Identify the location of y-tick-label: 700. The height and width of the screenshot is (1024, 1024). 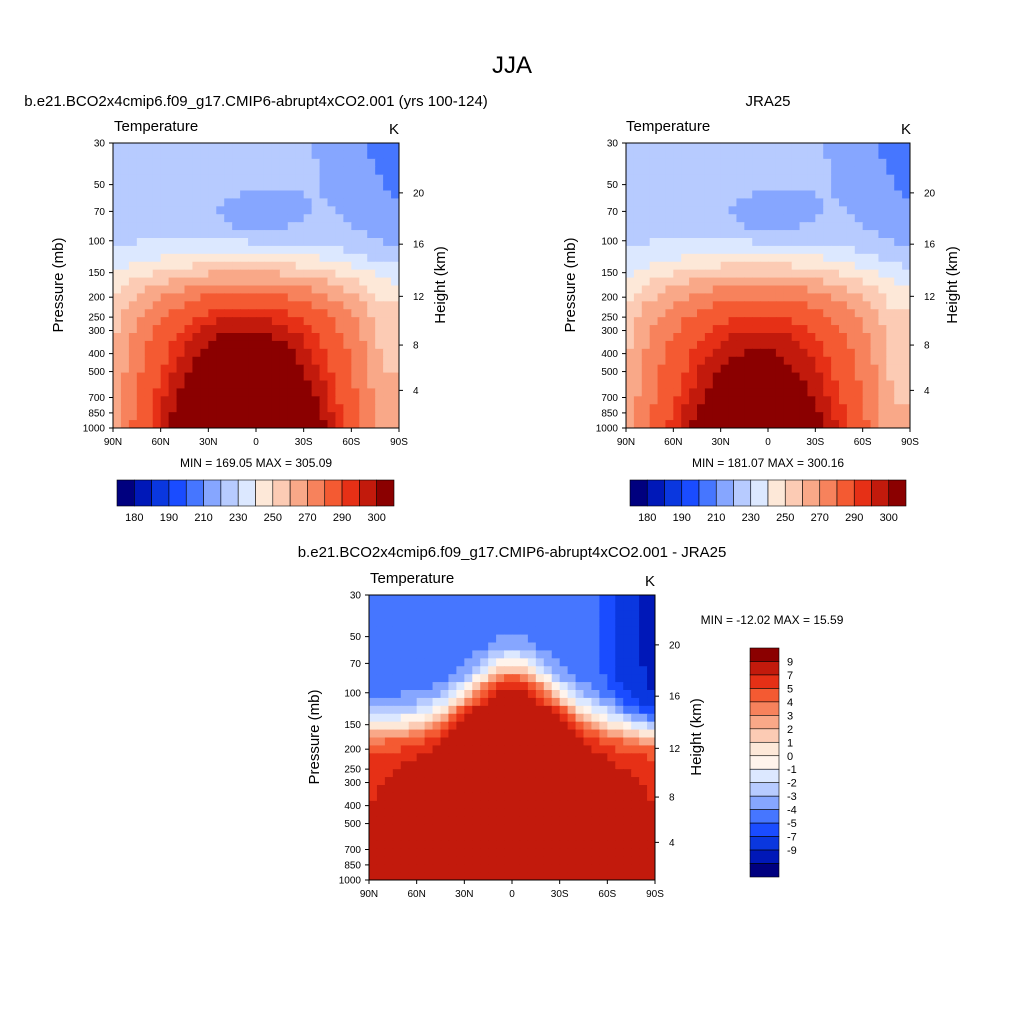
(609, 398).